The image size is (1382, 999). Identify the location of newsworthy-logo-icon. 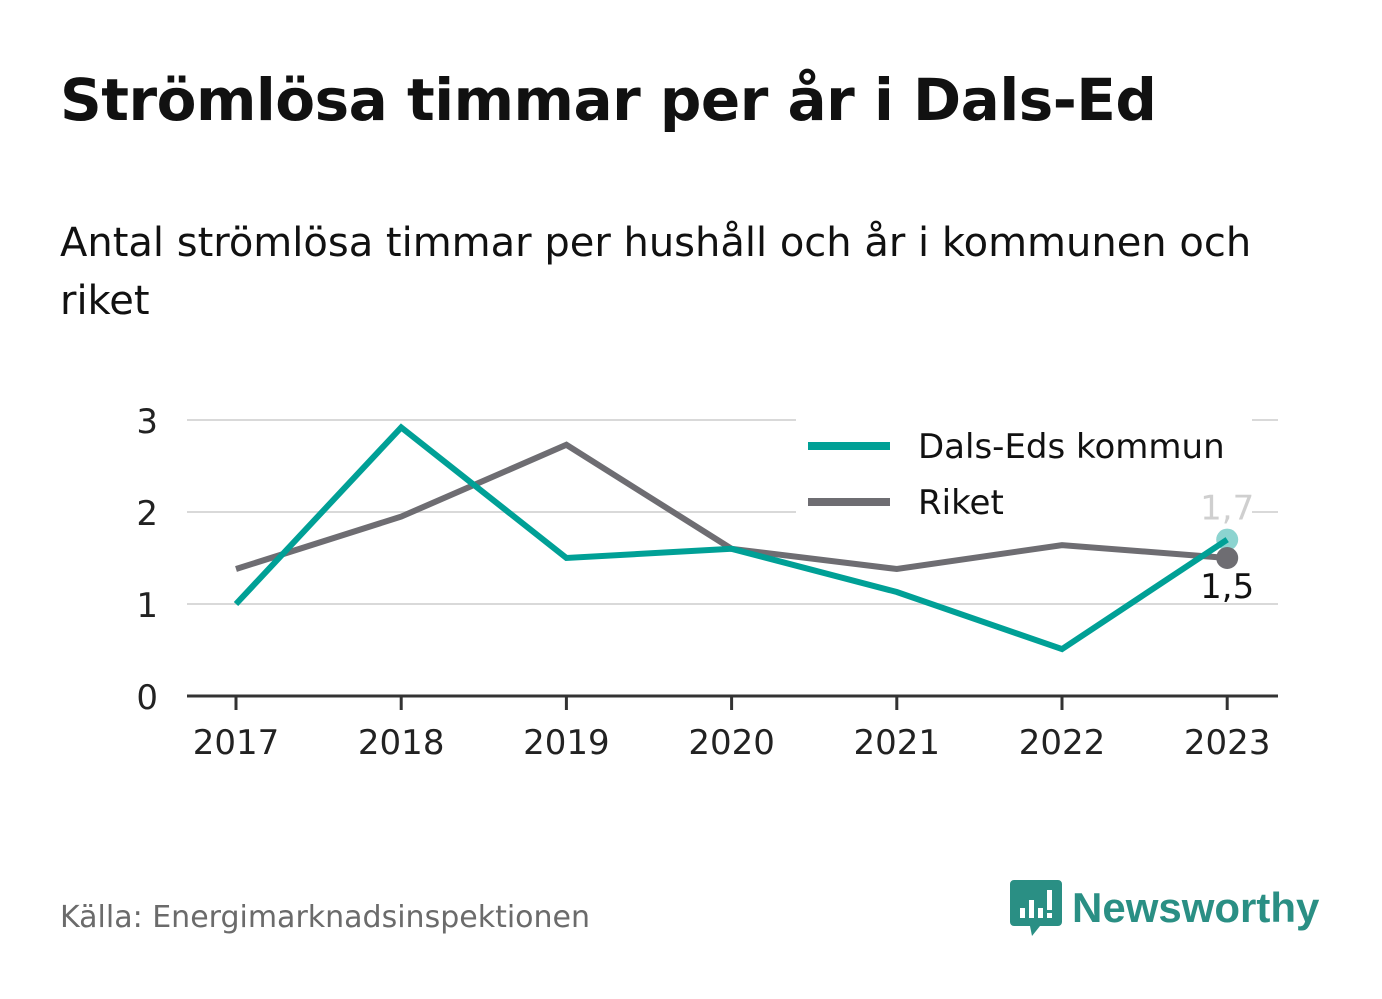
(1036, 908).